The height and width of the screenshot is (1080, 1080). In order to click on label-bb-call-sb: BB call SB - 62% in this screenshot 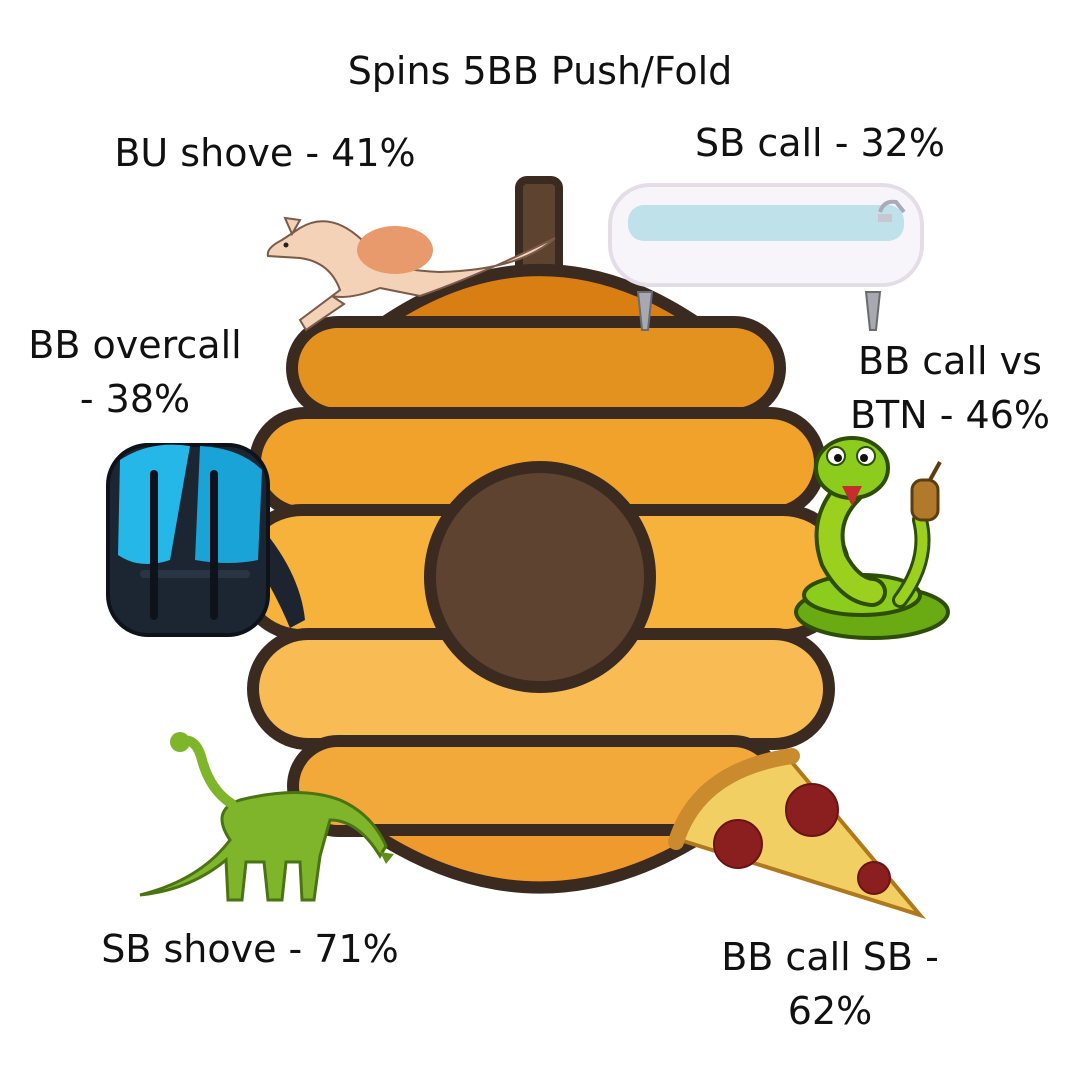, I will do `click(830, 984)`.